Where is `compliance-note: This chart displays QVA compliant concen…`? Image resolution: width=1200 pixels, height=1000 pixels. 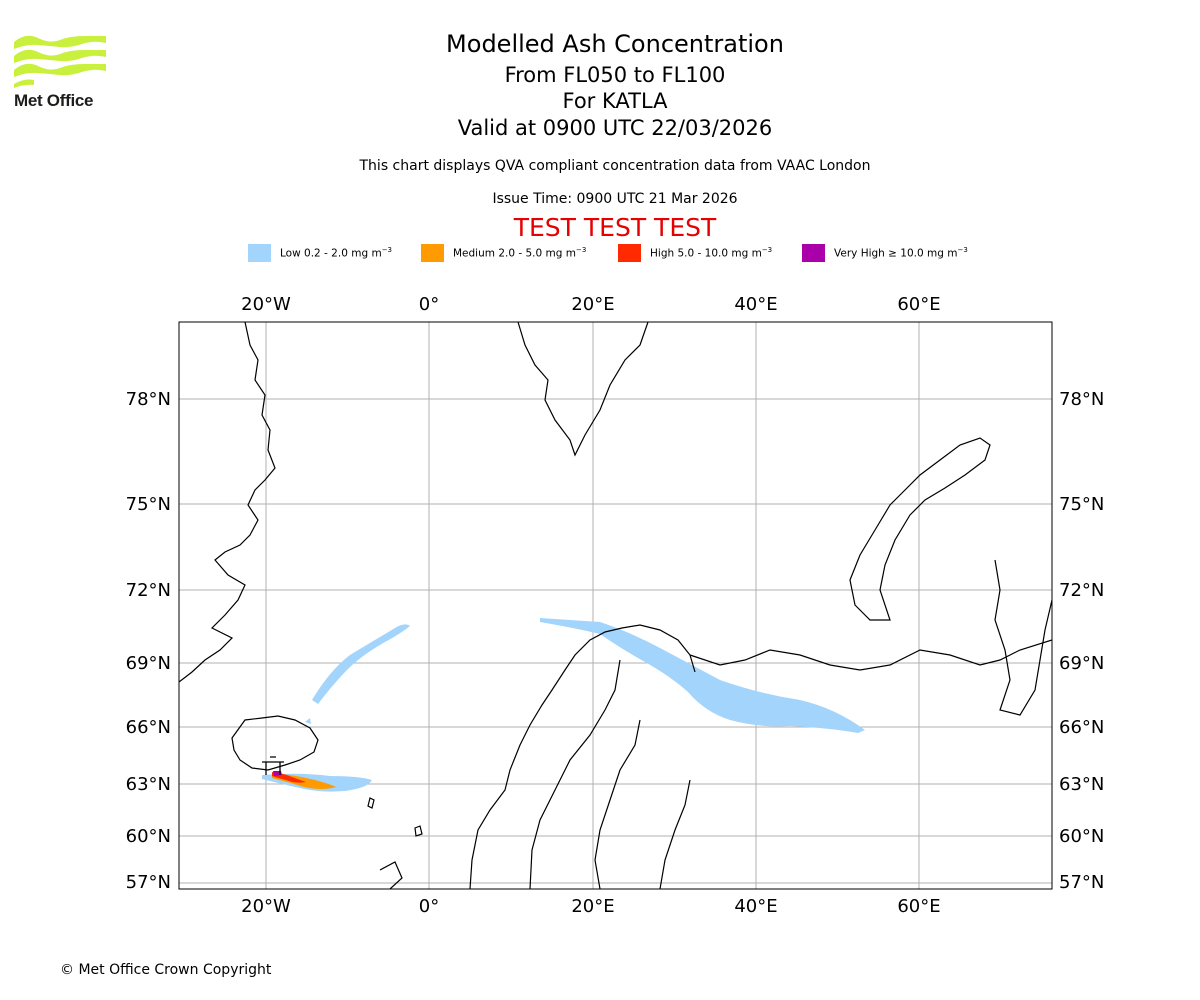 compliance-note: This chart displays QVA compliant concen… is located at coordinates (615, 166).